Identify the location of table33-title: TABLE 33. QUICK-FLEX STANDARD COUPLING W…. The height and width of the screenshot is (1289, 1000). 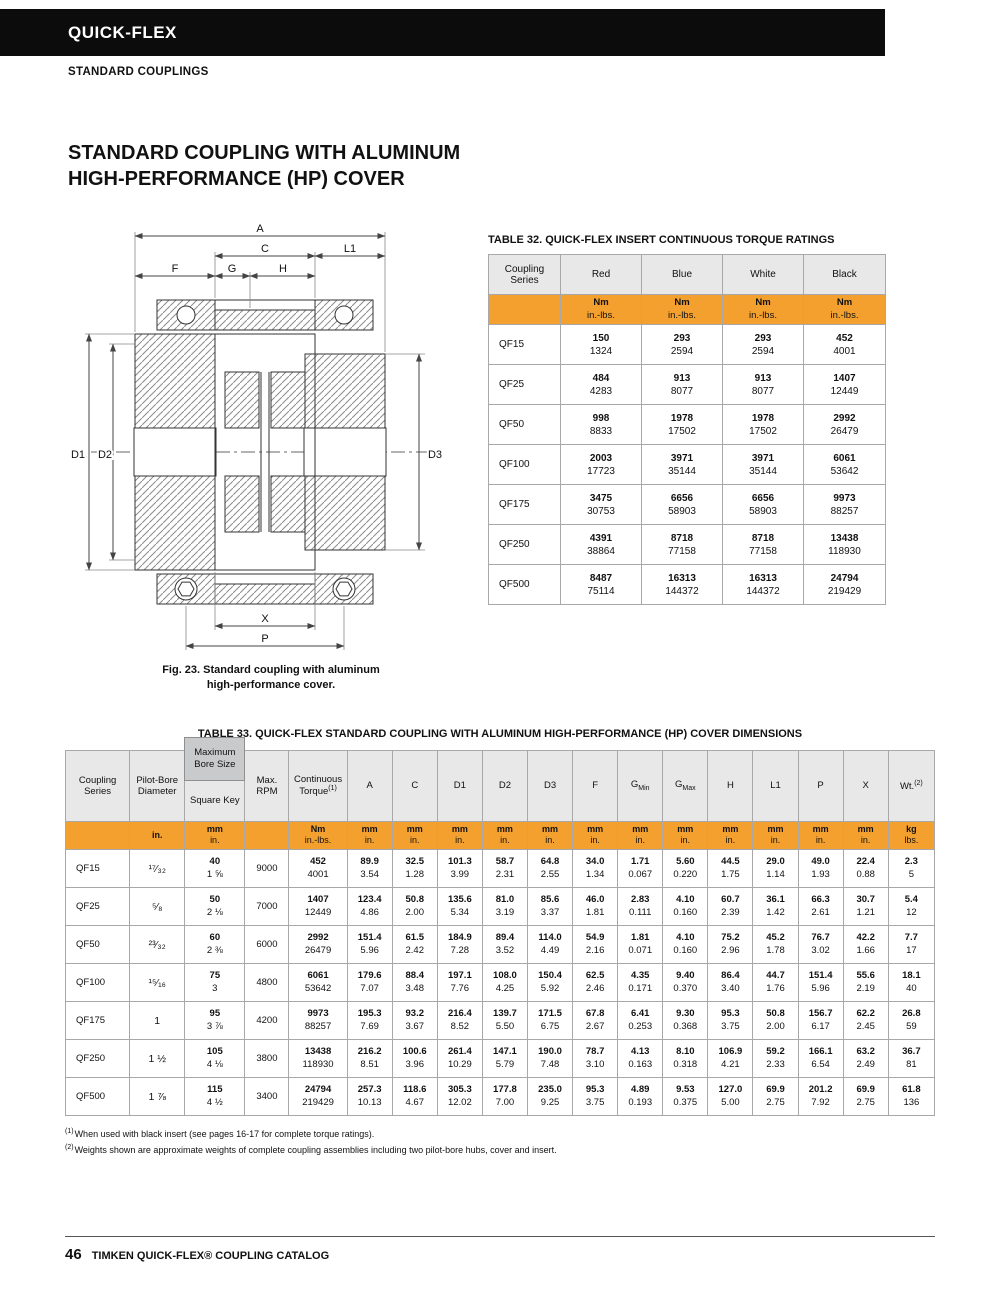
(500, 733).